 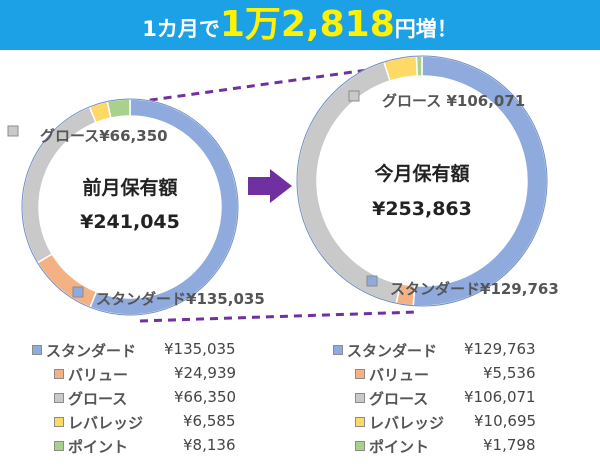 I want to click on slice-callout-label: スタンダード¥135,035, so click(x=180, y=299).